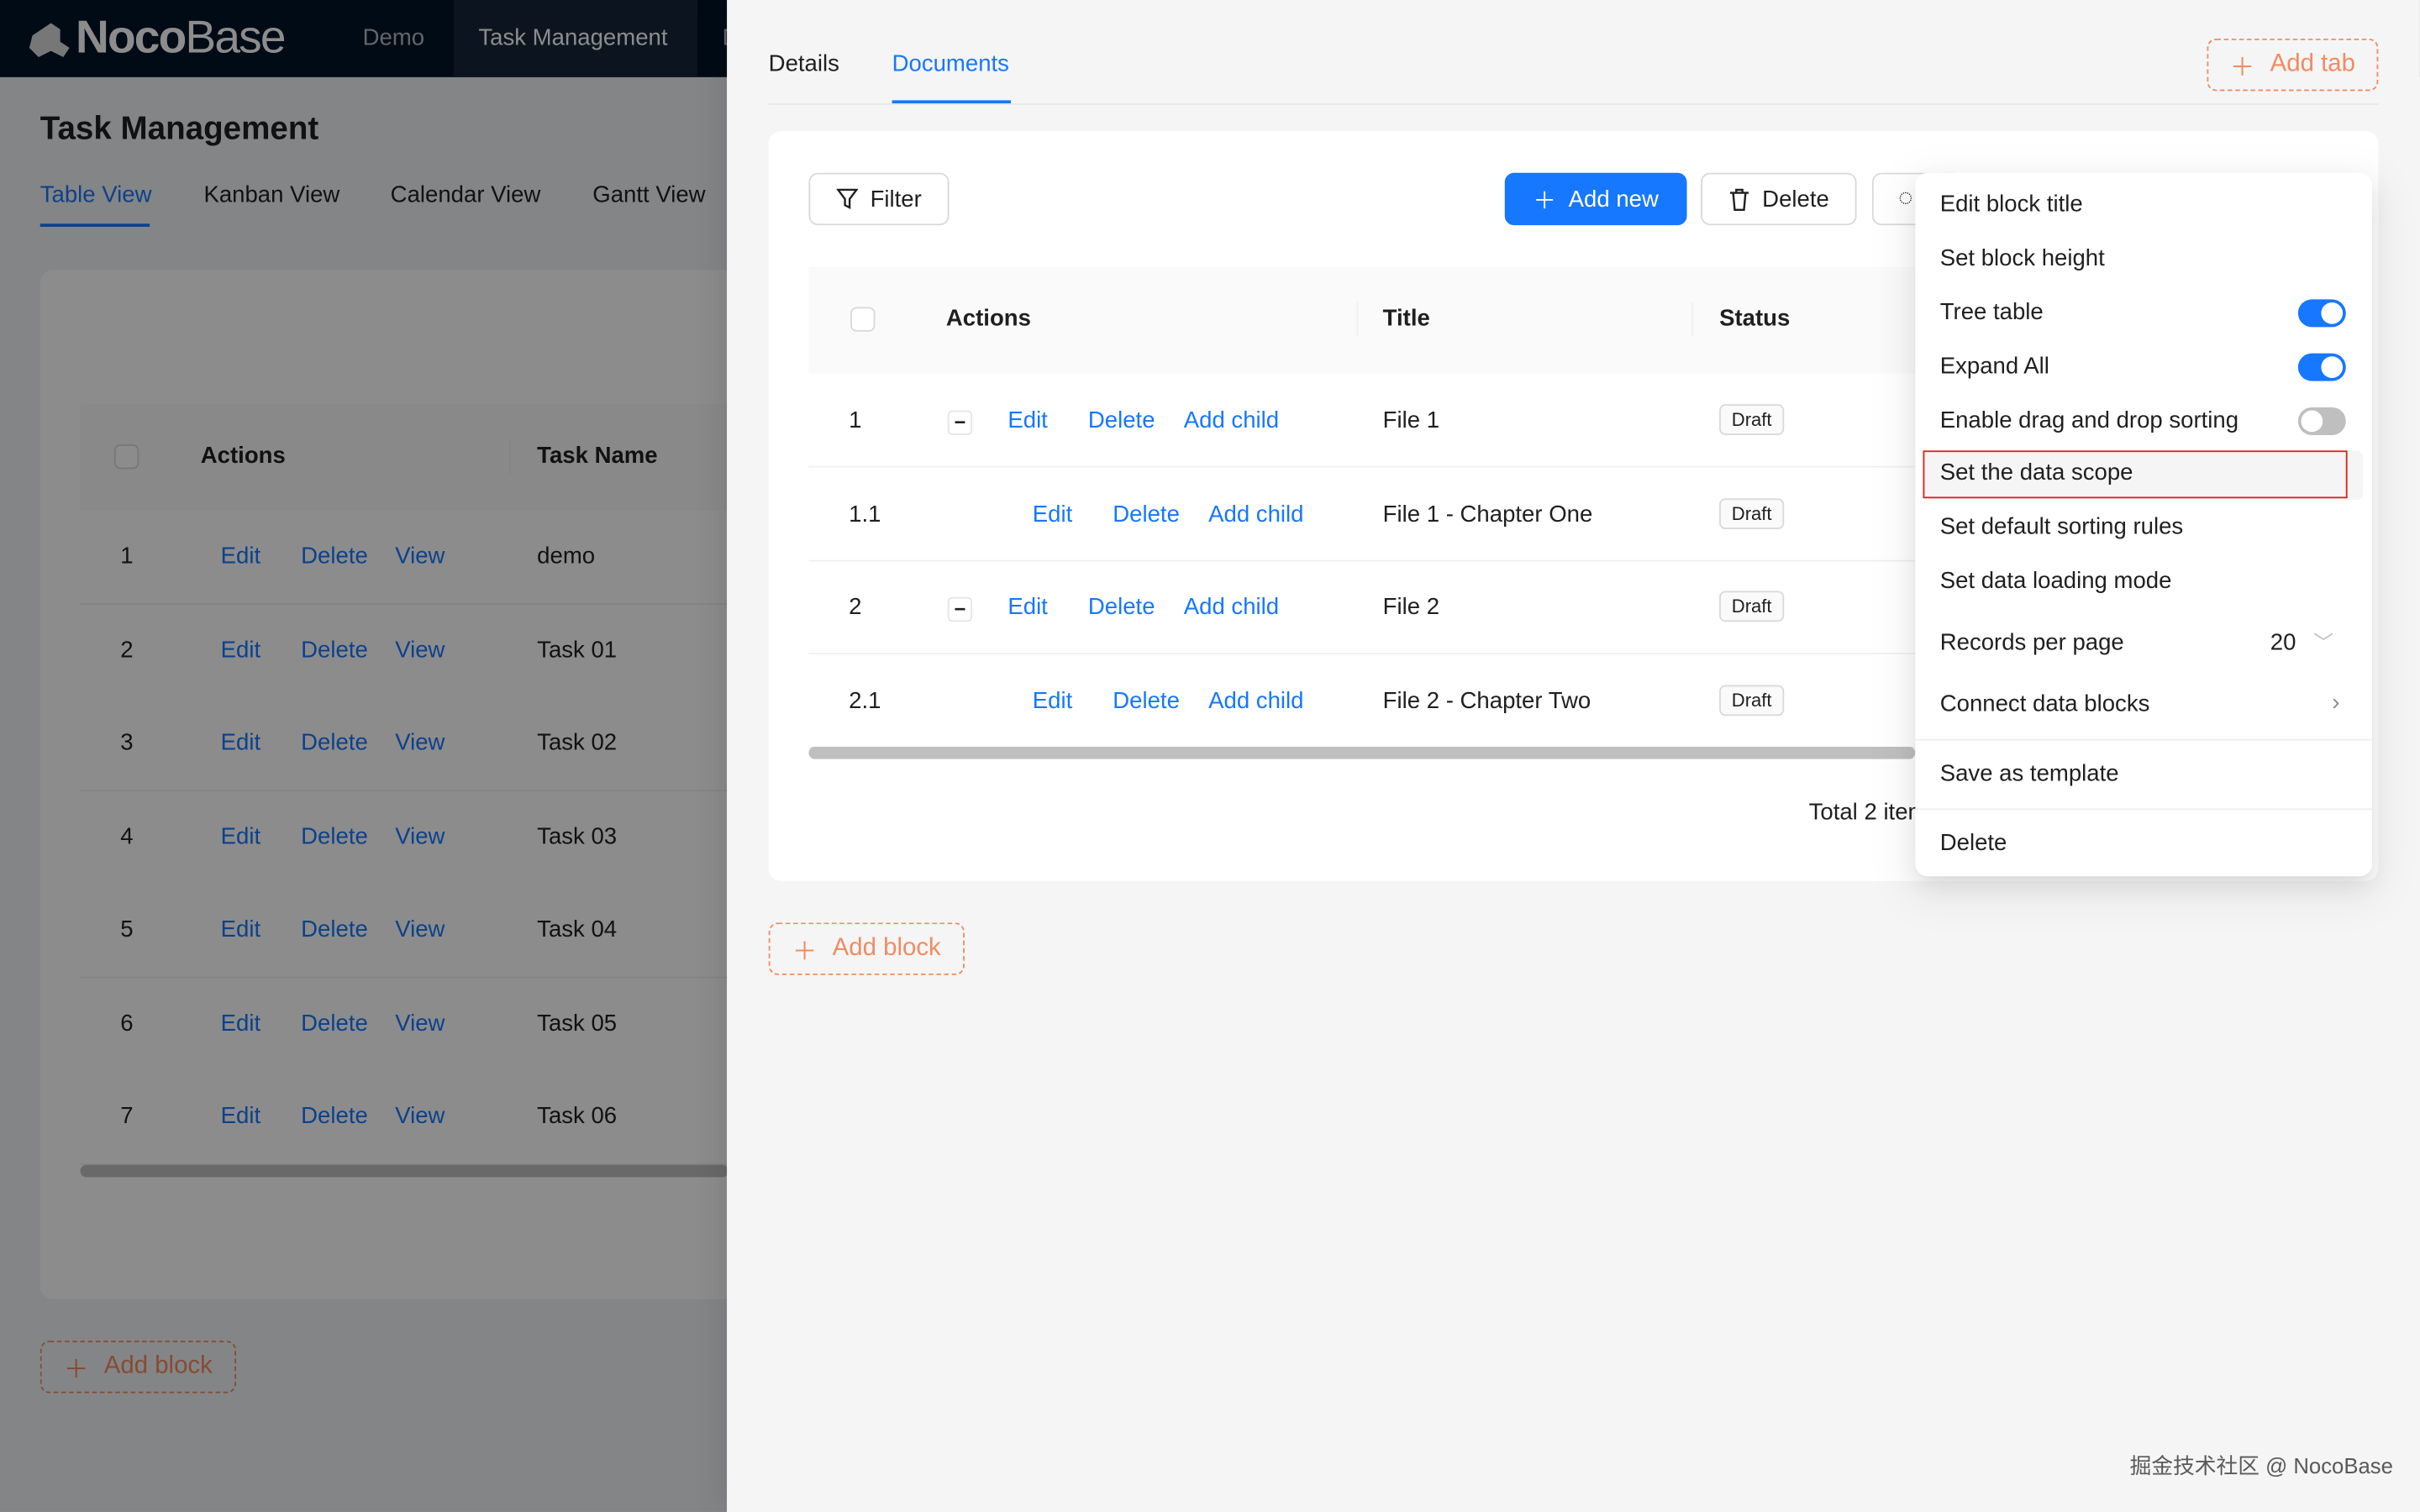 The height and width of the screenshot is (1512, 2420). What do you see at coordinates (1796, 199) in the screenshot?
I see `delete-label: Delete` at bounding box center [1796, 199].